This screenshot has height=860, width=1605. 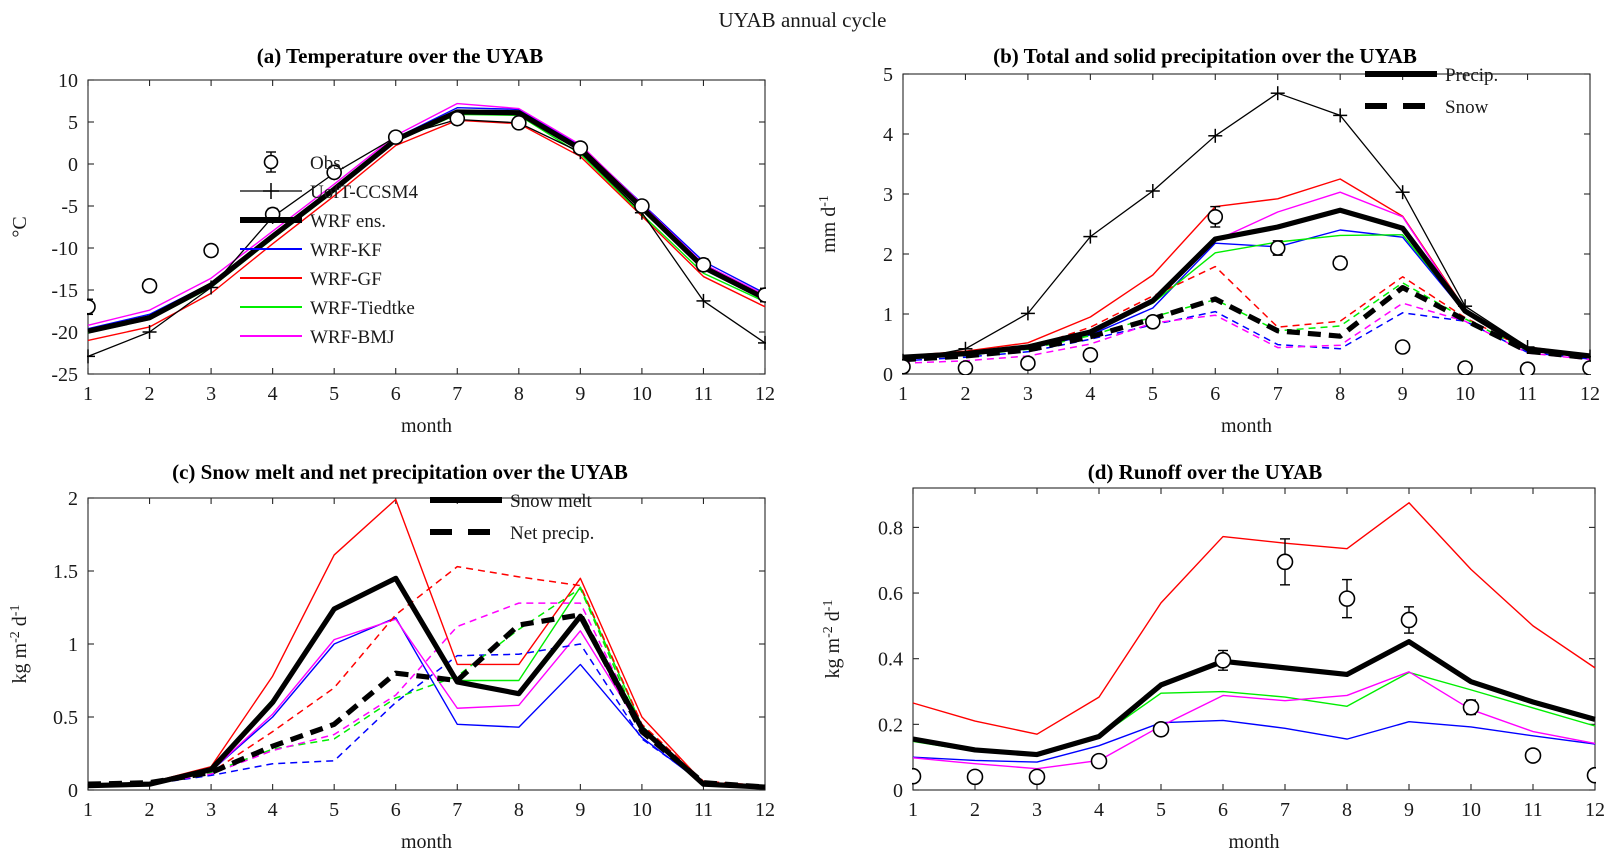 I want to click on legend-label: WRF-Tiedtke, so click(x=362, y=308).